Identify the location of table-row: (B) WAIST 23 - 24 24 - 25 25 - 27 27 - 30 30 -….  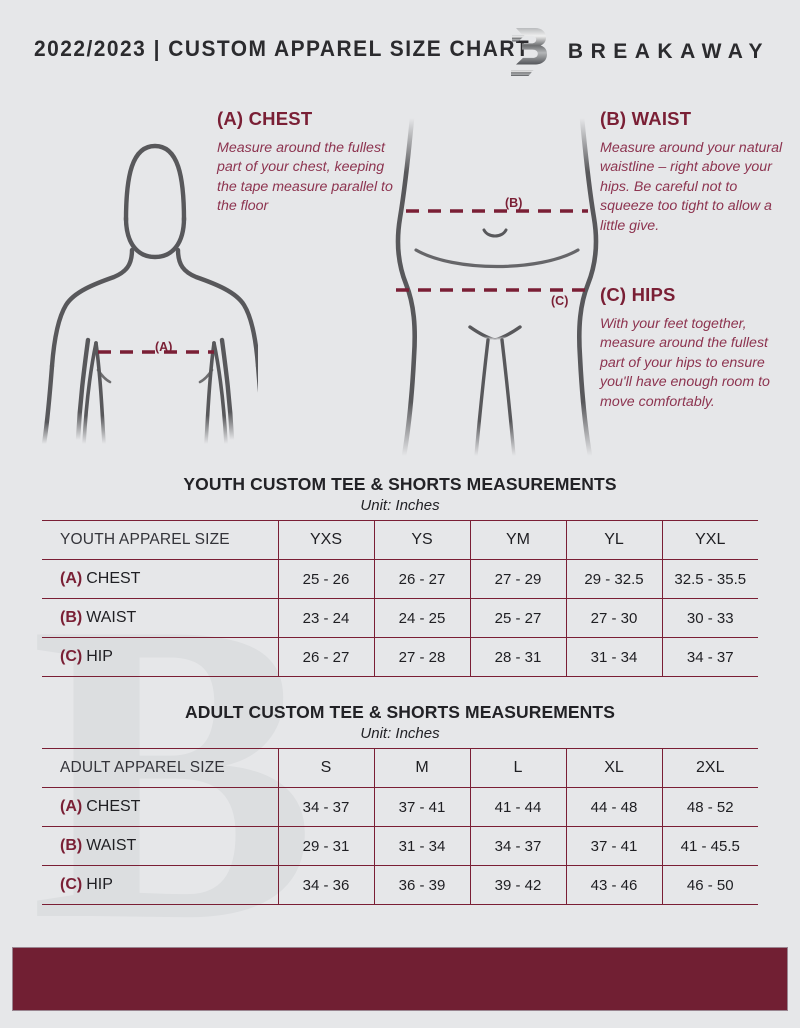
(400, 618).